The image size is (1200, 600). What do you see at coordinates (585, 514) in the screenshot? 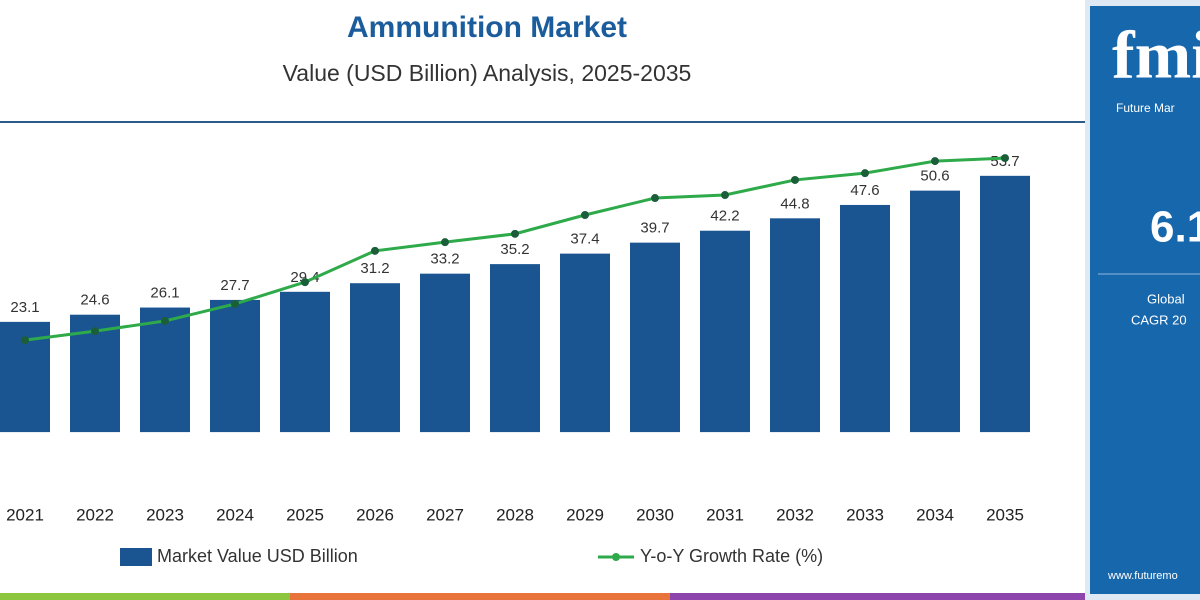
I see `x-tick-label: 2029` at bounding box center [585, 514].